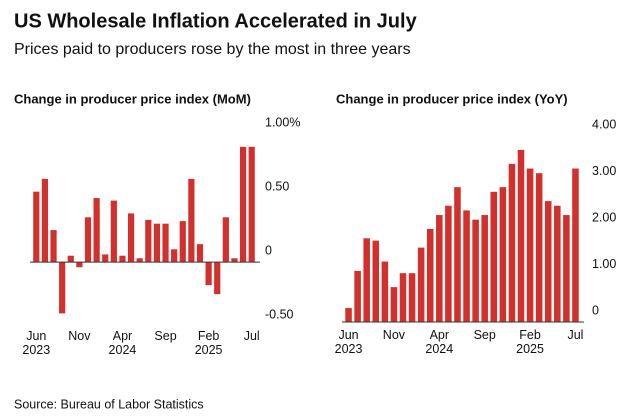 The width and height of the screenshot is (633, 416). Describe the element at coordinates (452, 98) in the screenshot. I see `chart-title: Change in producer price index (YoY)` at that location.